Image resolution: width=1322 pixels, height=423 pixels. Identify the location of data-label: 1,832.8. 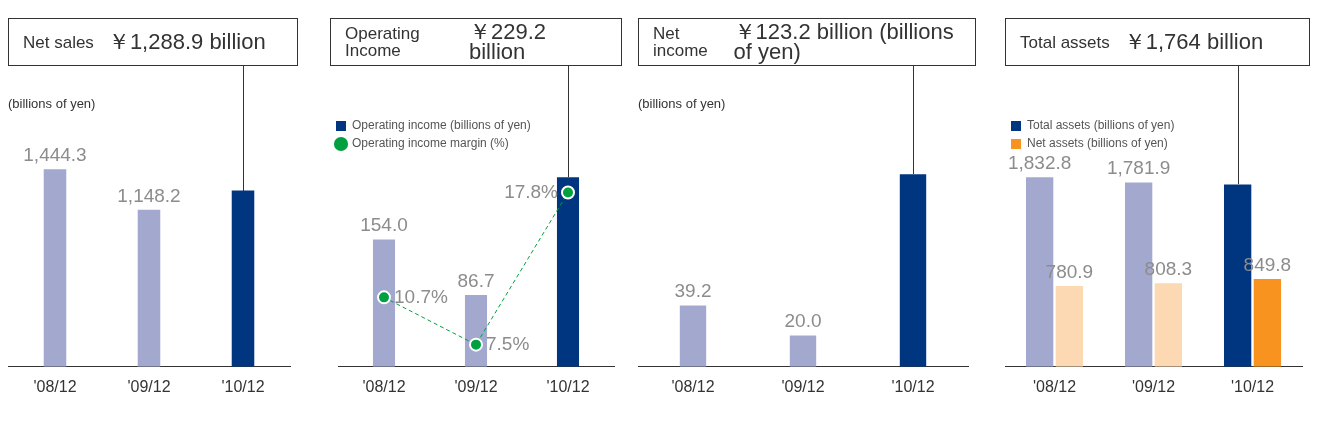
(1039, 163).